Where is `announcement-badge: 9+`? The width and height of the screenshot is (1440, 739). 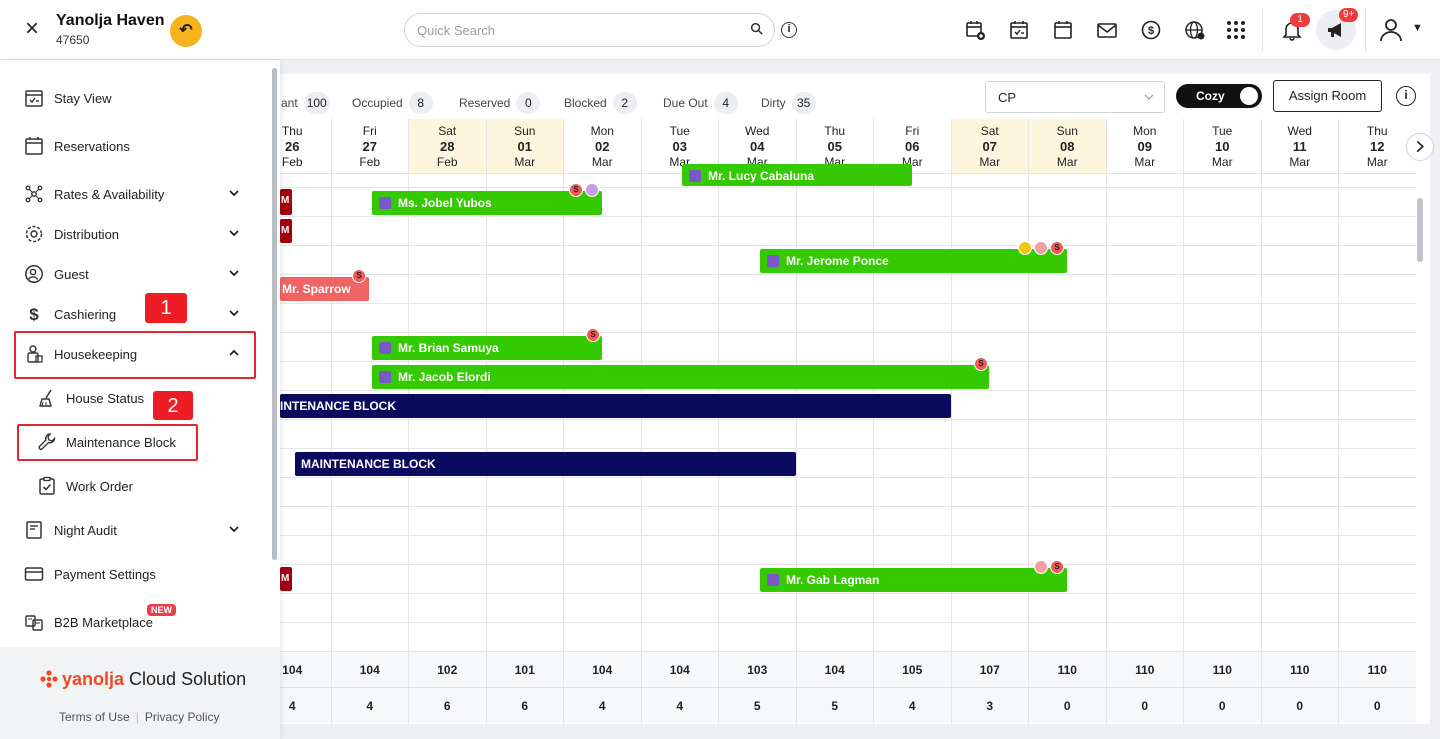
announcement-badge: 9+ is located at coordinates (1349, 15).